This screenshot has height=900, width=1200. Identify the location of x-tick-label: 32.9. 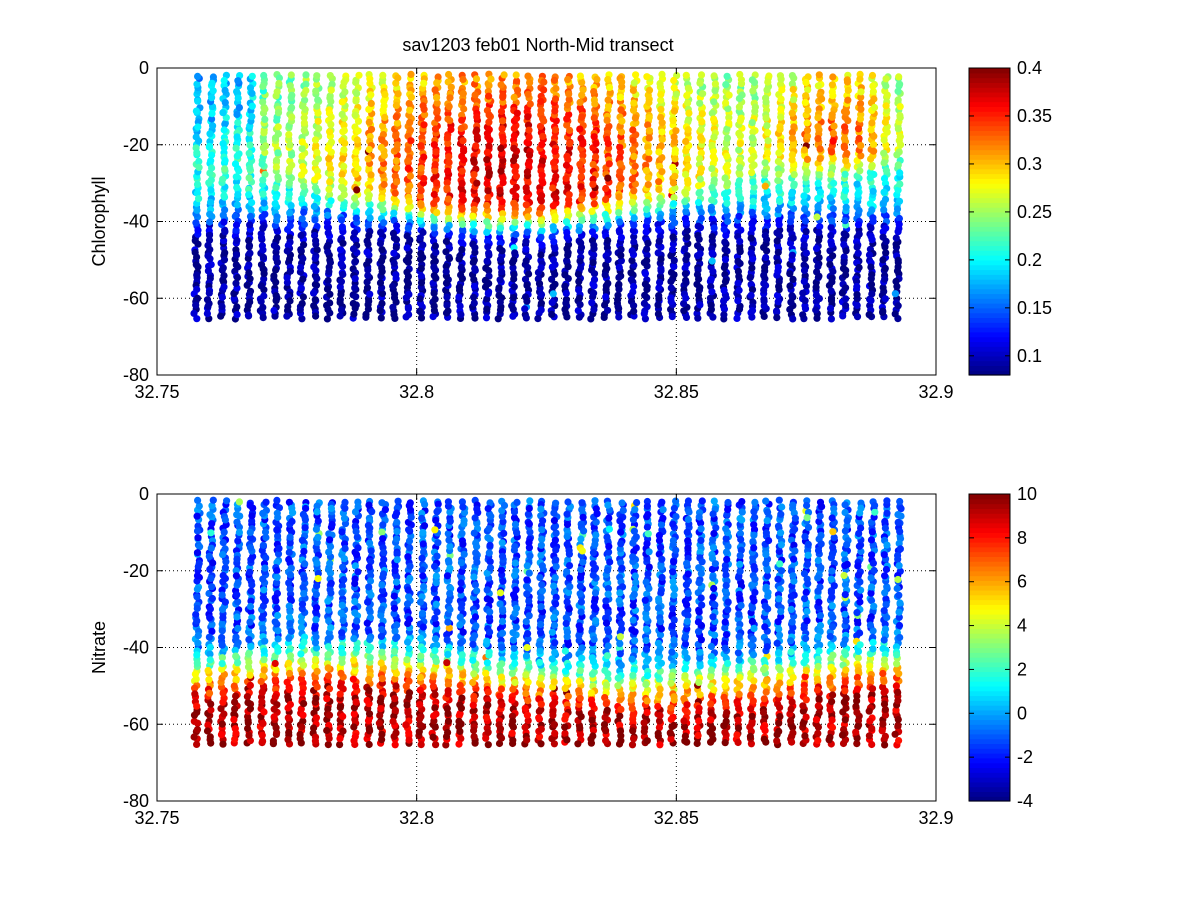
(935, 392).